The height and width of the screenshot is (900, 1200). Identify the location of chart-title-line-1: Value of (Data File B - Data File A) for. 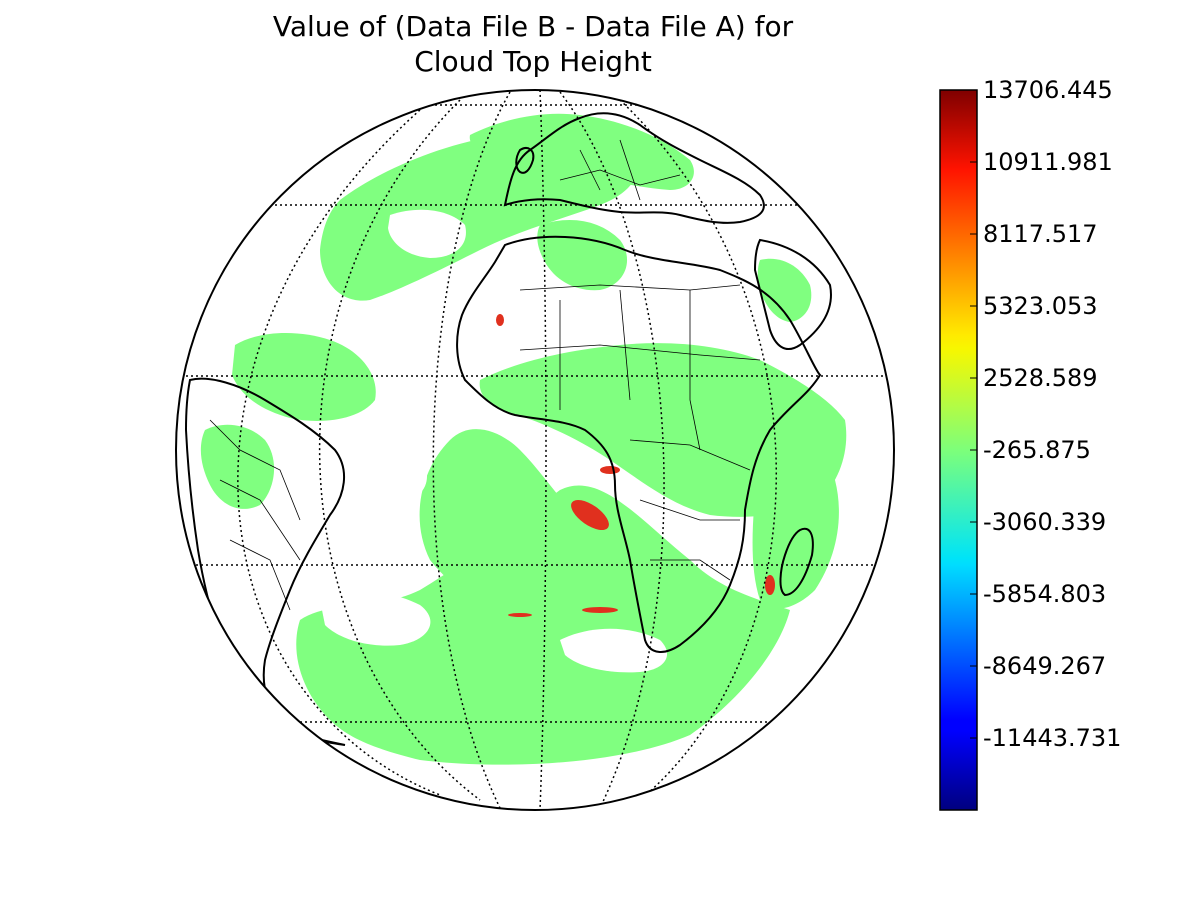
(533, 26).